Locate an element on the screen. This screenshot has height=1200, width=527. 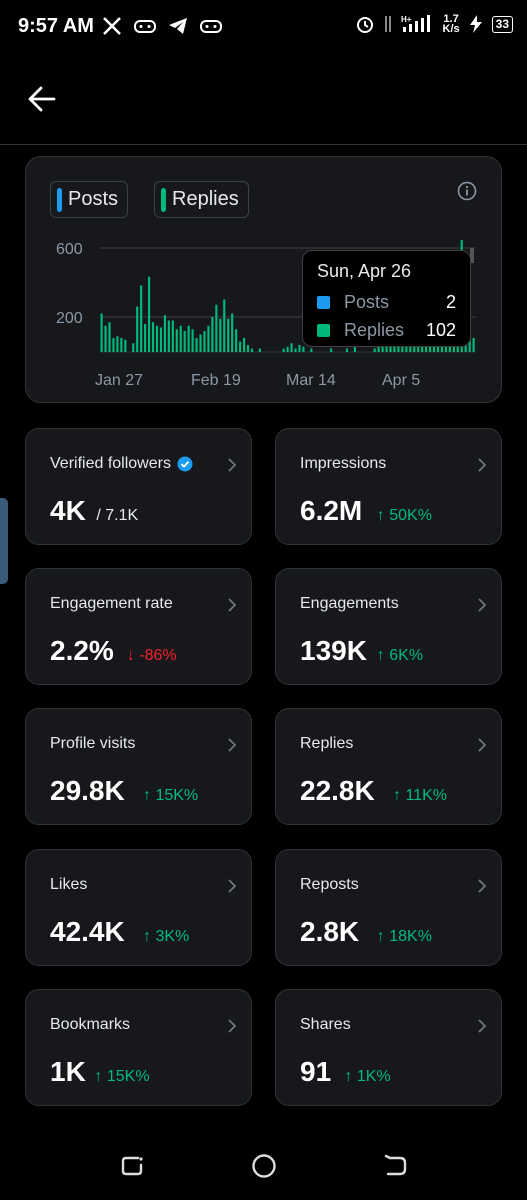
x-tick-label: Jan 27 is located at coordinates (119, 380).